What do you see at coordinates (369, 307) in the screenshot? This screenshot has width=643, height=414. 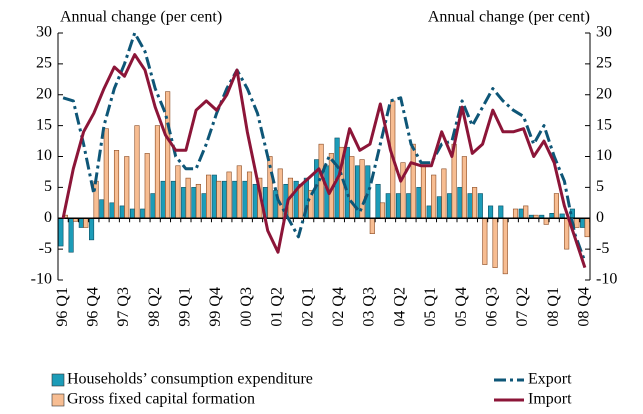 I see `x-tick-label: 03 Q3` at bounding box center [369, 307].